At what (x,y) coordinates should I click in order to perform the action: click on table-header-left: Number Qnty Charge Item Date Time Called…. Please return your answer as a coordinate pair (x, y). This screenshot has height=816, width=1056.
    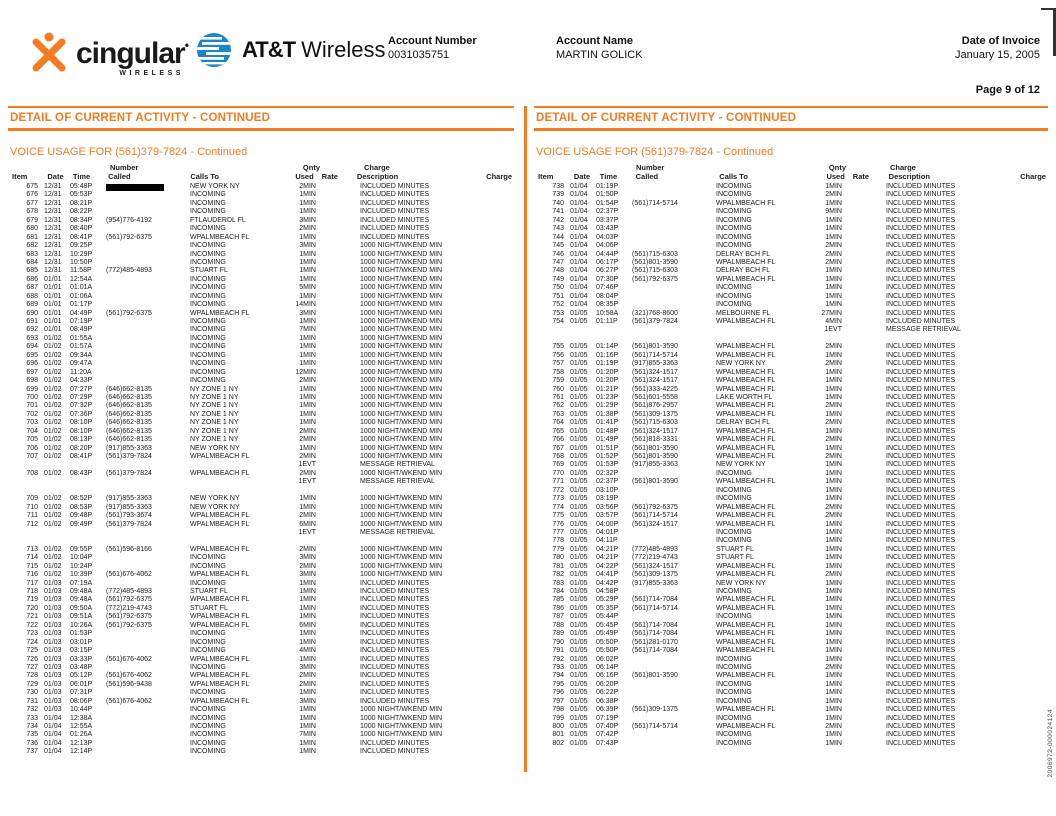
    Looking at the image, I should click on (261, 172).